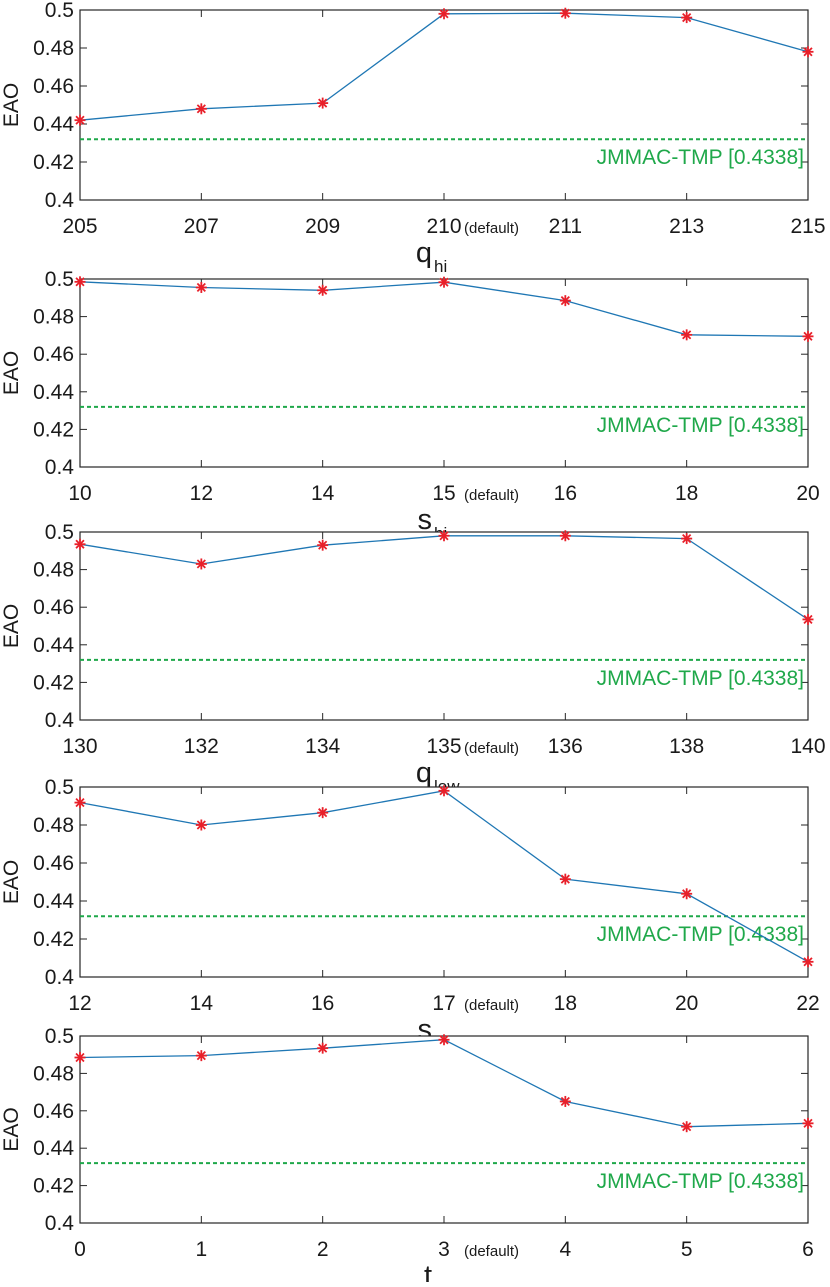 This screenshot has height=1287, width=830. What do you see at coordinates (565, 1249) in the screenshot?
I see `x-tick-label: 4` at bounding box center [565, 1249].